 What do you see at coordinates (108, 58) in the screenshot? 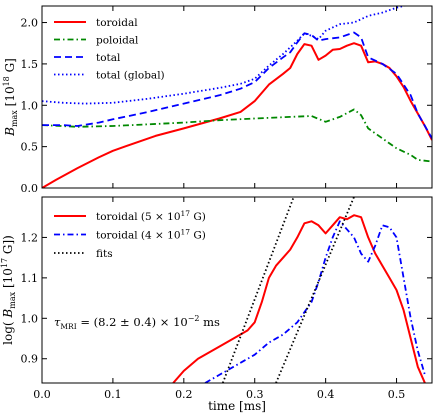
I see `legend-entry: total` at bounding box center [108, 58].